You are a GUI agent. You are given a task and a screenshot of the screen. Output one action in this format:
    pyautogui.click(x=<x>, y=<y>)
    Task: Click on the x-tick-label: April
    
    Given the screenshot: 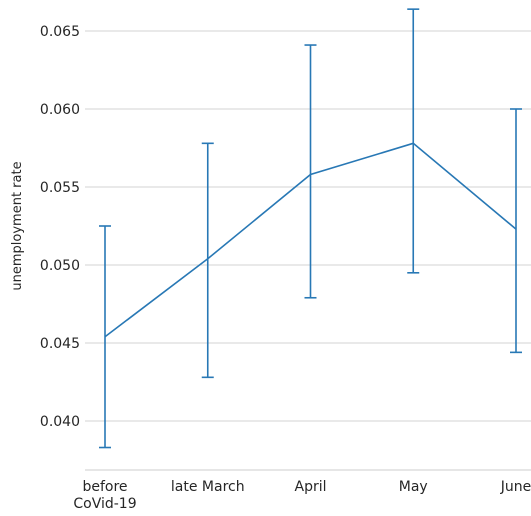 What is the action you would take?
    pyautogui.click(x=311, y=487)
    